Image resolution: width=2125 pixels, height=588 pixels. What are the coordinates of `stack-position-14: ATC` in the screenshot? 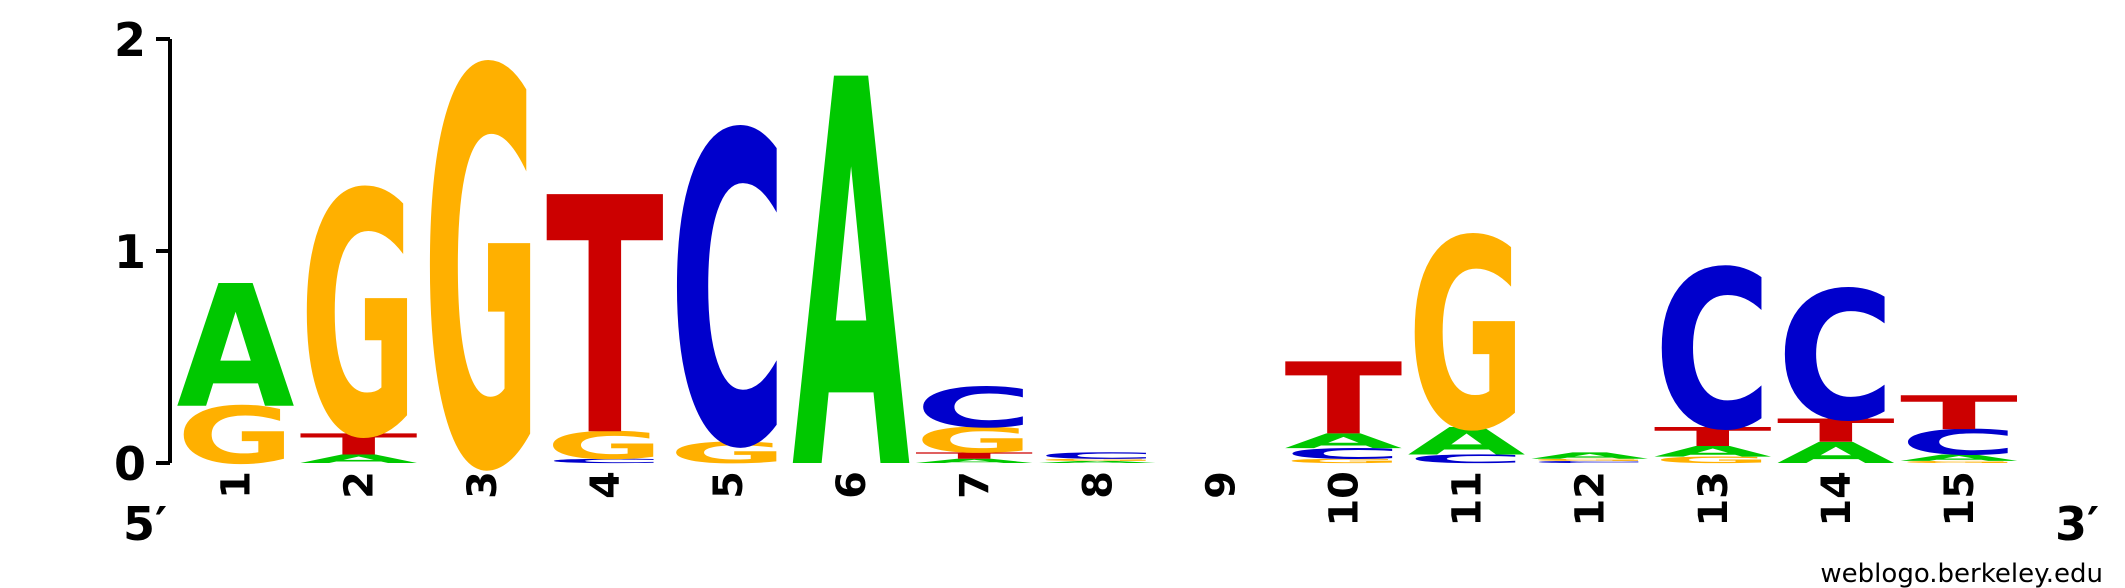 It's located at (1836, 362).